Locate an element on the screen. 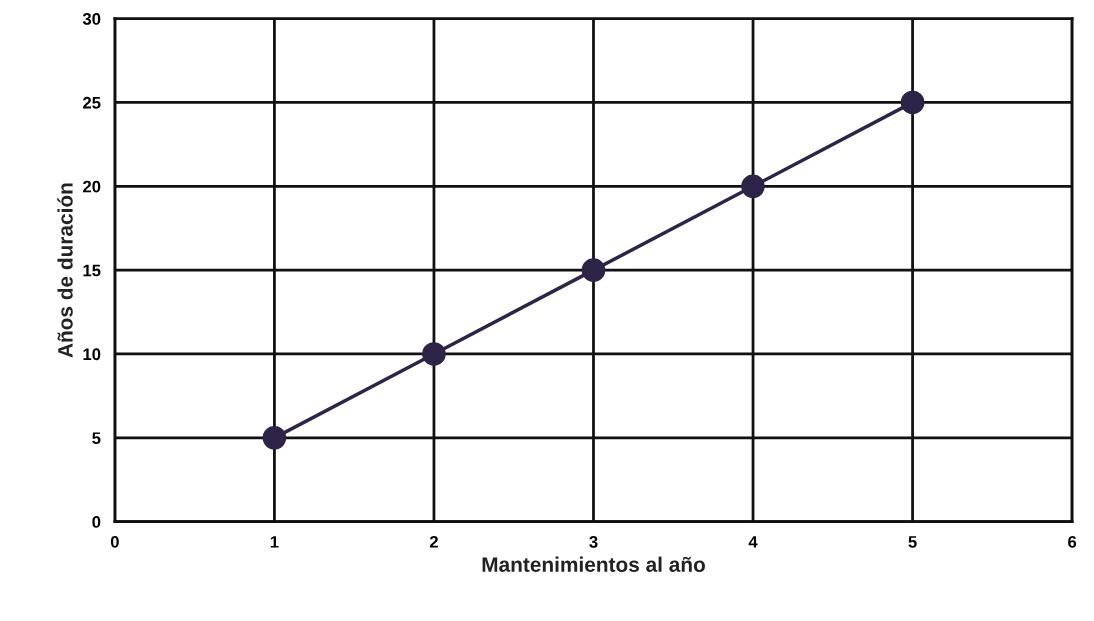 The image size is (1094, 621). y-axis-title: Años de duración is located at coordinates (65, 270).